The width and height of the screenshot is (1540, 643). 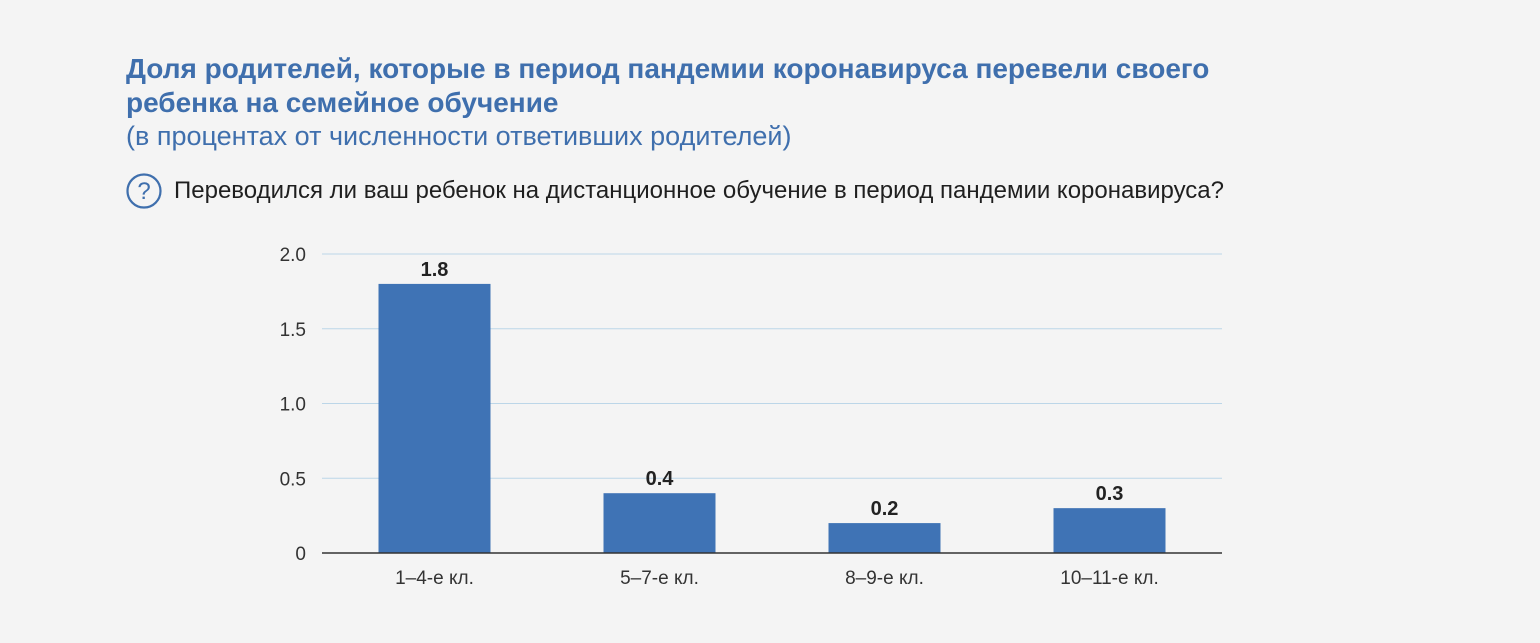 I want to click on data-label: 0.4, so click(x=660, y=479).